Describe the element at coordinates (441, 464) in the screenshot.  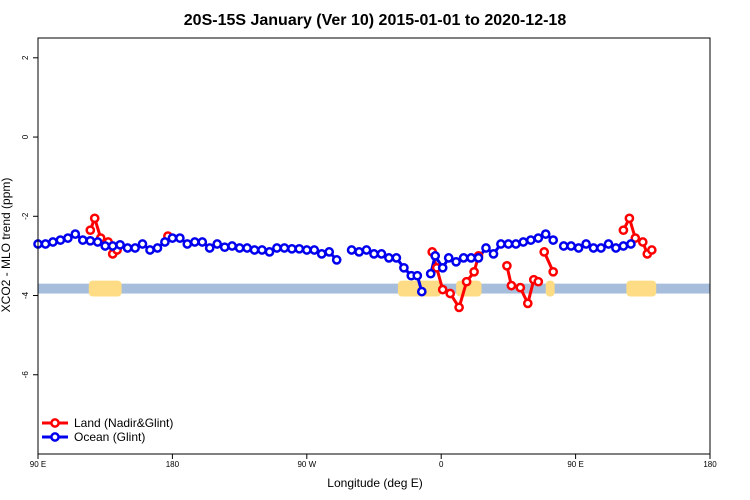
I see `x-tick-label: 0` at that location.